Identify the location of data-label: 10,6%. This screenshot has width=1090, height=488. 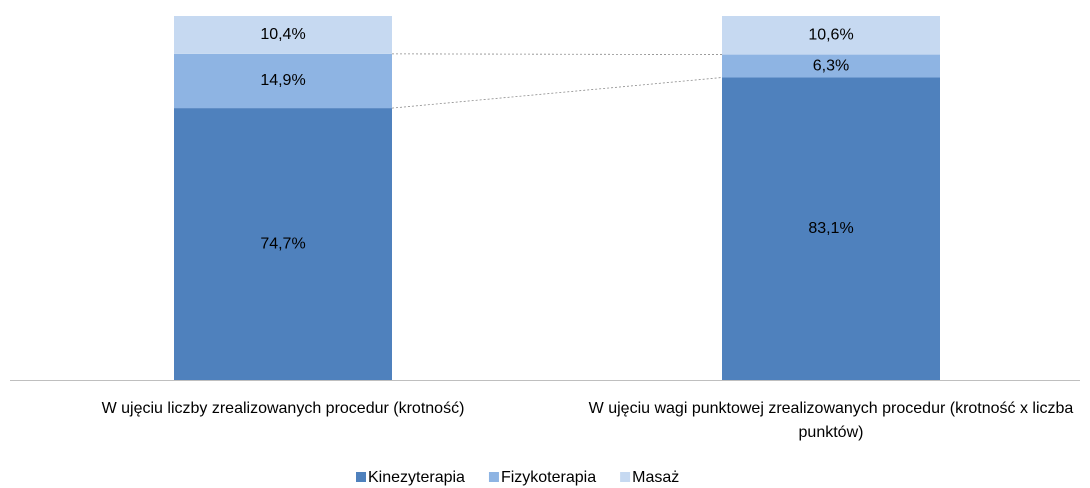
(830, 35).